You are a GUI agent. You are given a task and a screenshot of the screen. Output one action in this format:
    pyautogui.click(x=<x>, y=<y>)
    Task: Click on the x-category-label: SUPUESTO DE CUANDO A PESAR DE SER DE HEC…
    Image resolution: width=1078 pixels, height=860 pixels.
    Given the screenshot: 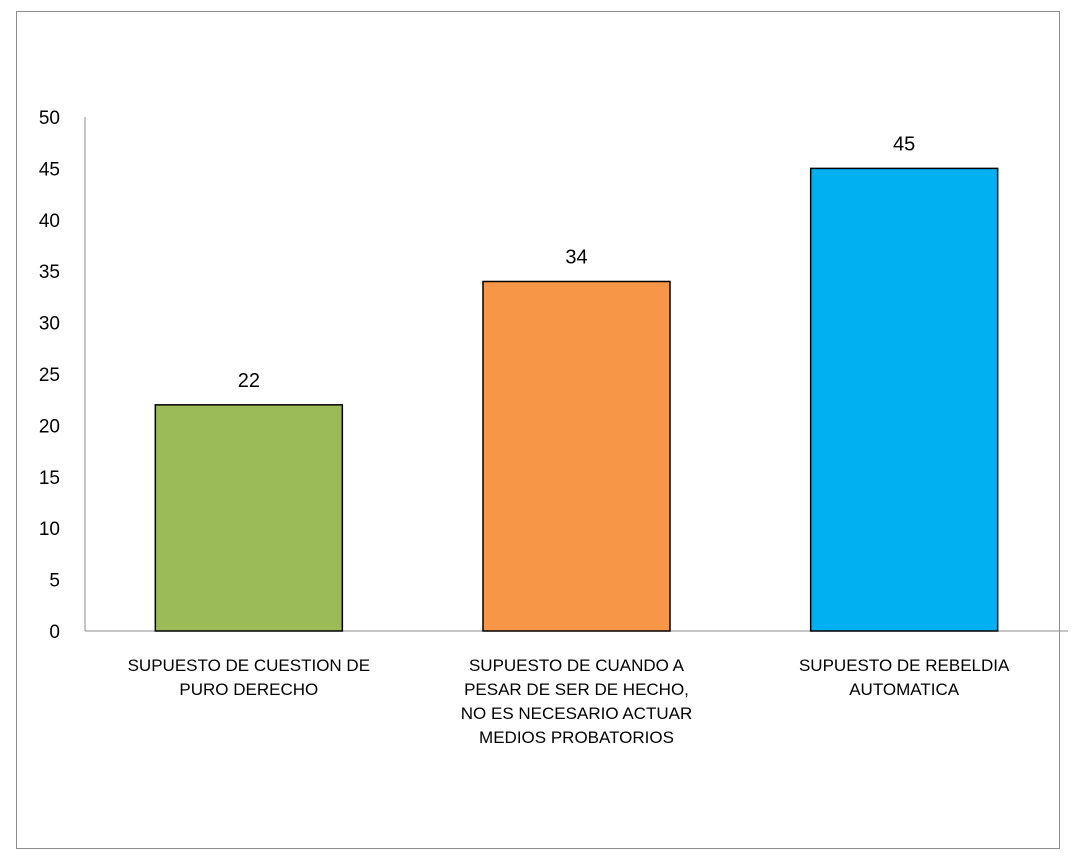 What is the action you would take?
    pyautogui.click(x=576, y=701)
    